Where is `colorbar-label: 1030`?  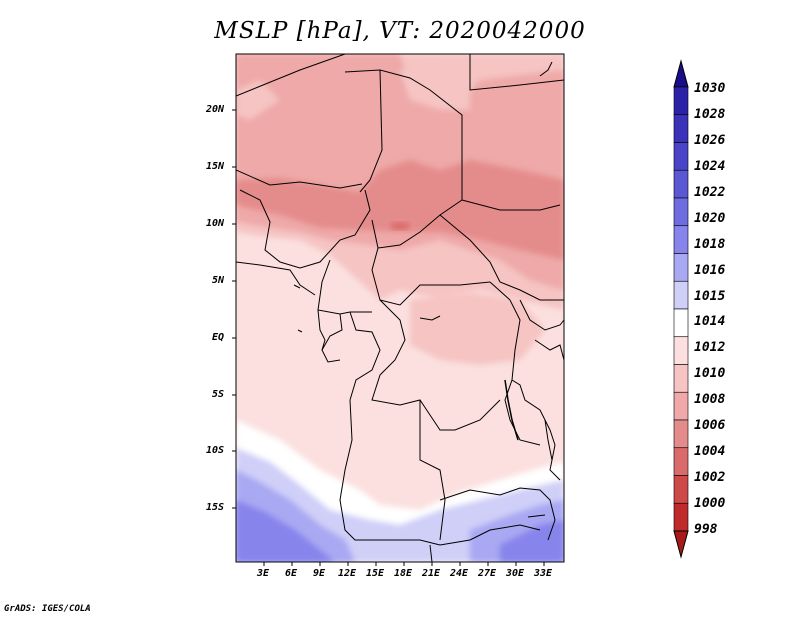 colorbar-label: 1030 is located at coordinates (710, 88).